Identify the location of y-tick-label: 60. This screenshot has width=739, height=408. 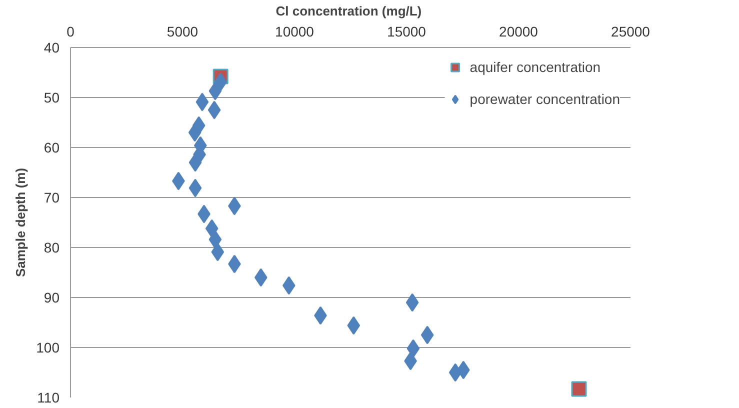
(52, 148).